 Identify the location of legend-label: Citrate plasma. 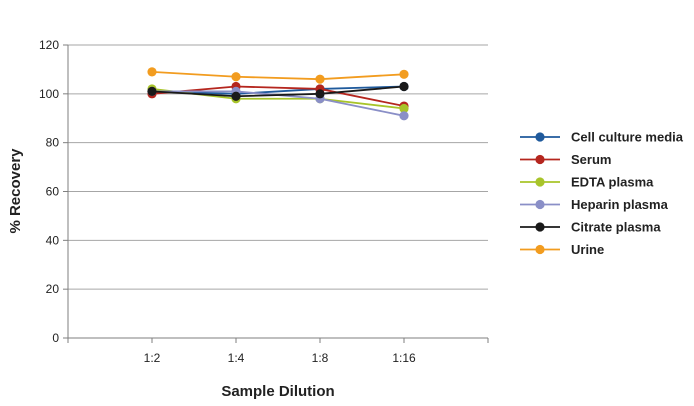
(616, 227).